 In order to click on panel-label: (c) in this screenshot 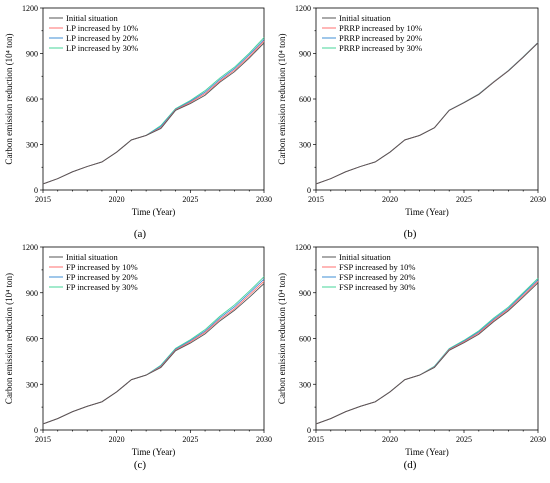, I will do `click(140, 465)`.